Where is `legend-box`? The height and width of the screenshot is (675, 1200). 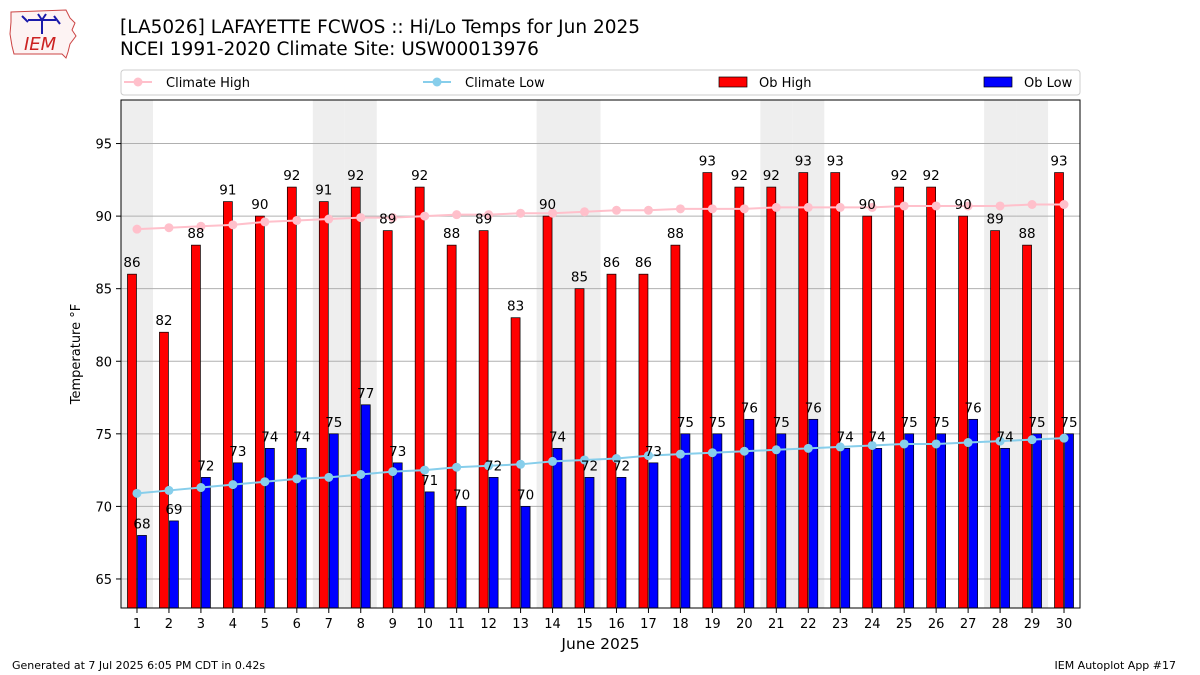 legend-box is located at coordinates (600, 82).